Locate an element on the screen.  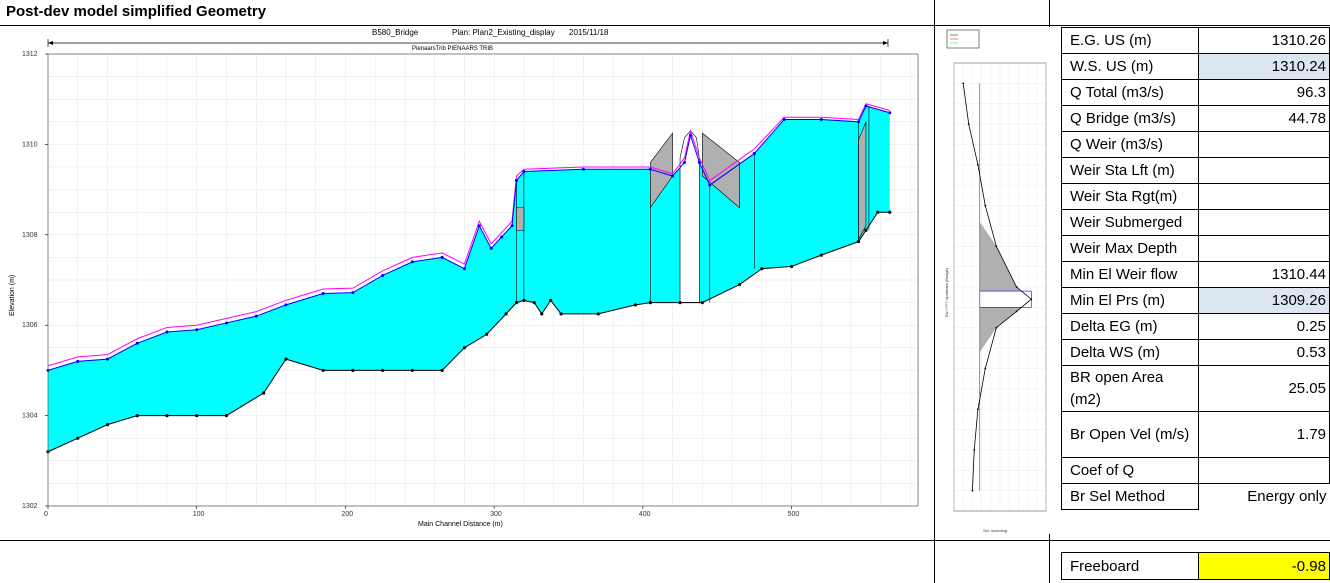
reach-label: PienaarsTrib PIENAARS TRIB is located at coordinates (452, 49).